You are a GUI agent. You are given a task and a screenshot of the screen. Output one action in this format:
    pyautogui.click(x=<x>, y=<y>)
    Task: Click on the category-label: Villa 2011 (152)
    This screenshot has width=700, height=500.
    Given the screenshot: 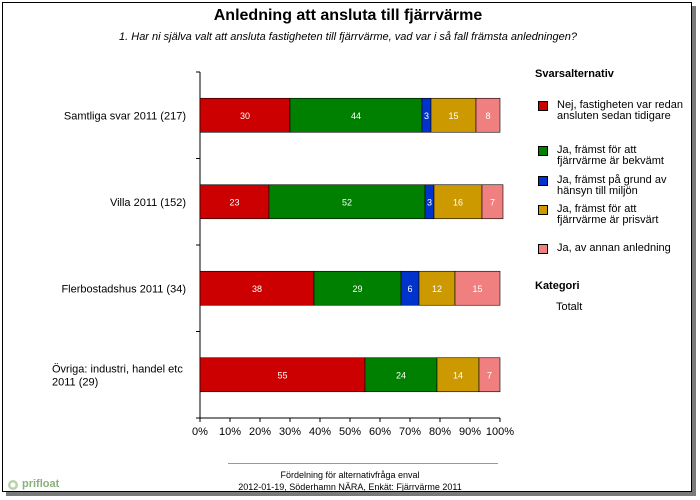 What is the action you would take?
    pyautogui.click(x=148, y=203)
    